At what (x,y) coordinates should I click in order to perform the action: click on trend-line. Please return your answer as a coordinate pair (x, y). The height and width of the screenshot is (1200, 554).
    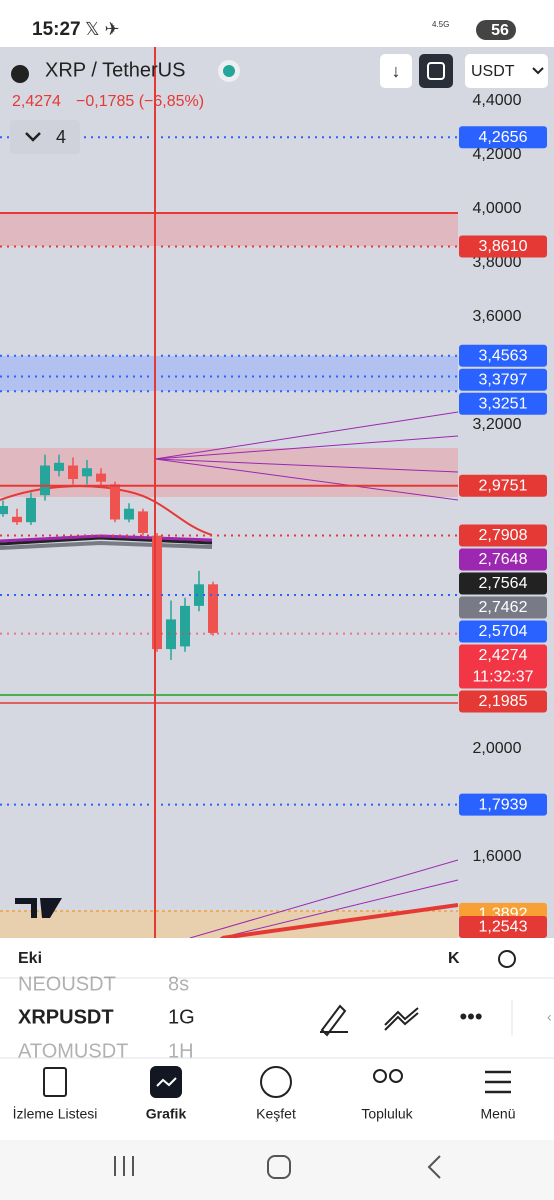
    Looking at the image, I should click on (339, 920).